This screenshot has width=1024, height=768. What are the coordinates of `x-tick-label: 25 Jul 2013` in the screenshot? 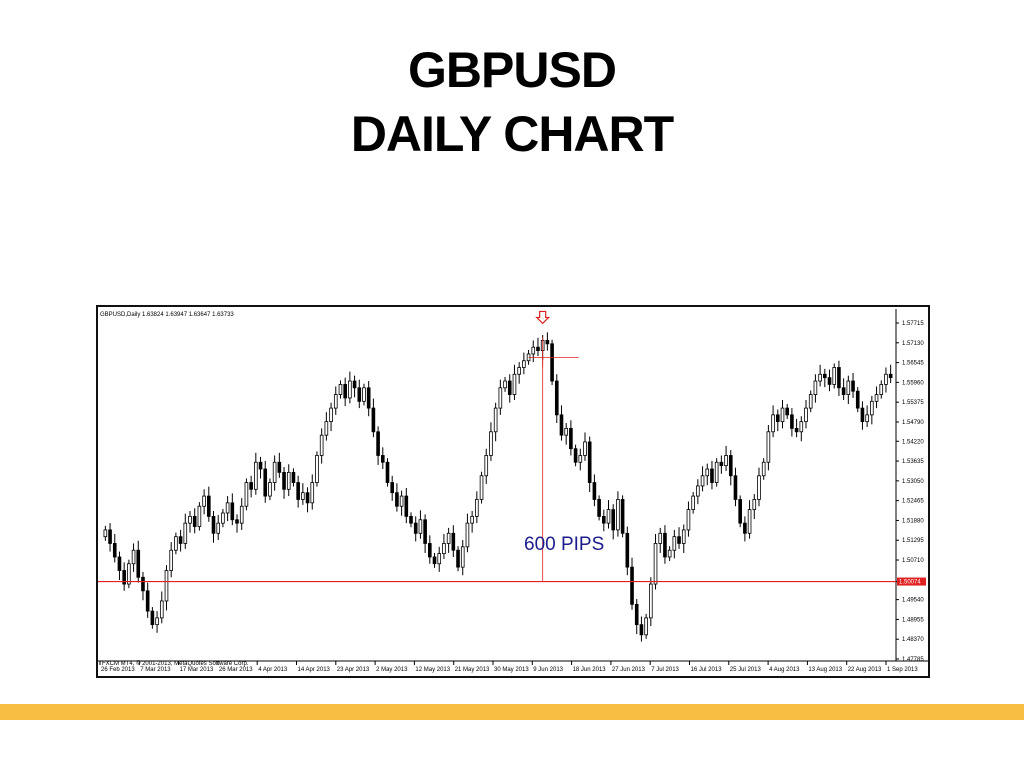 It's located at (746, 670).